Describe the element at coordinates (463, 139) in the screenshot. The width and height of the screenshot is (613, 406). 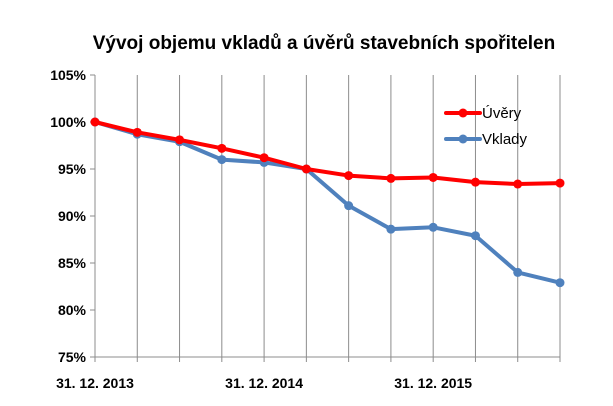
I see `legend-marker-vklady` at that location.